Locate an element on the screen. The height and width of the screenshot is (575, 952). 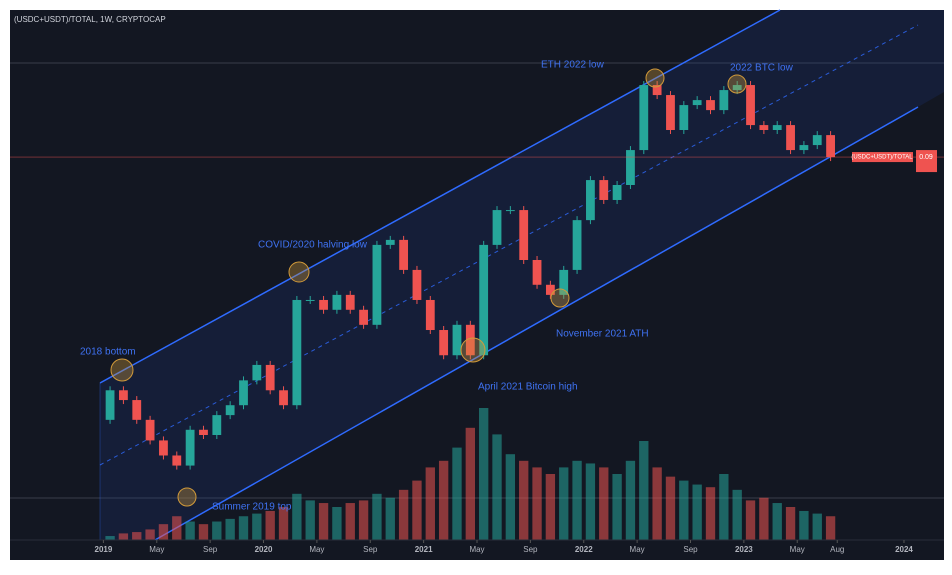
chart-title: (USDC+USDT)/TOTAL, 1W, CRYPTOCAP is located at coordinates (90, 19).